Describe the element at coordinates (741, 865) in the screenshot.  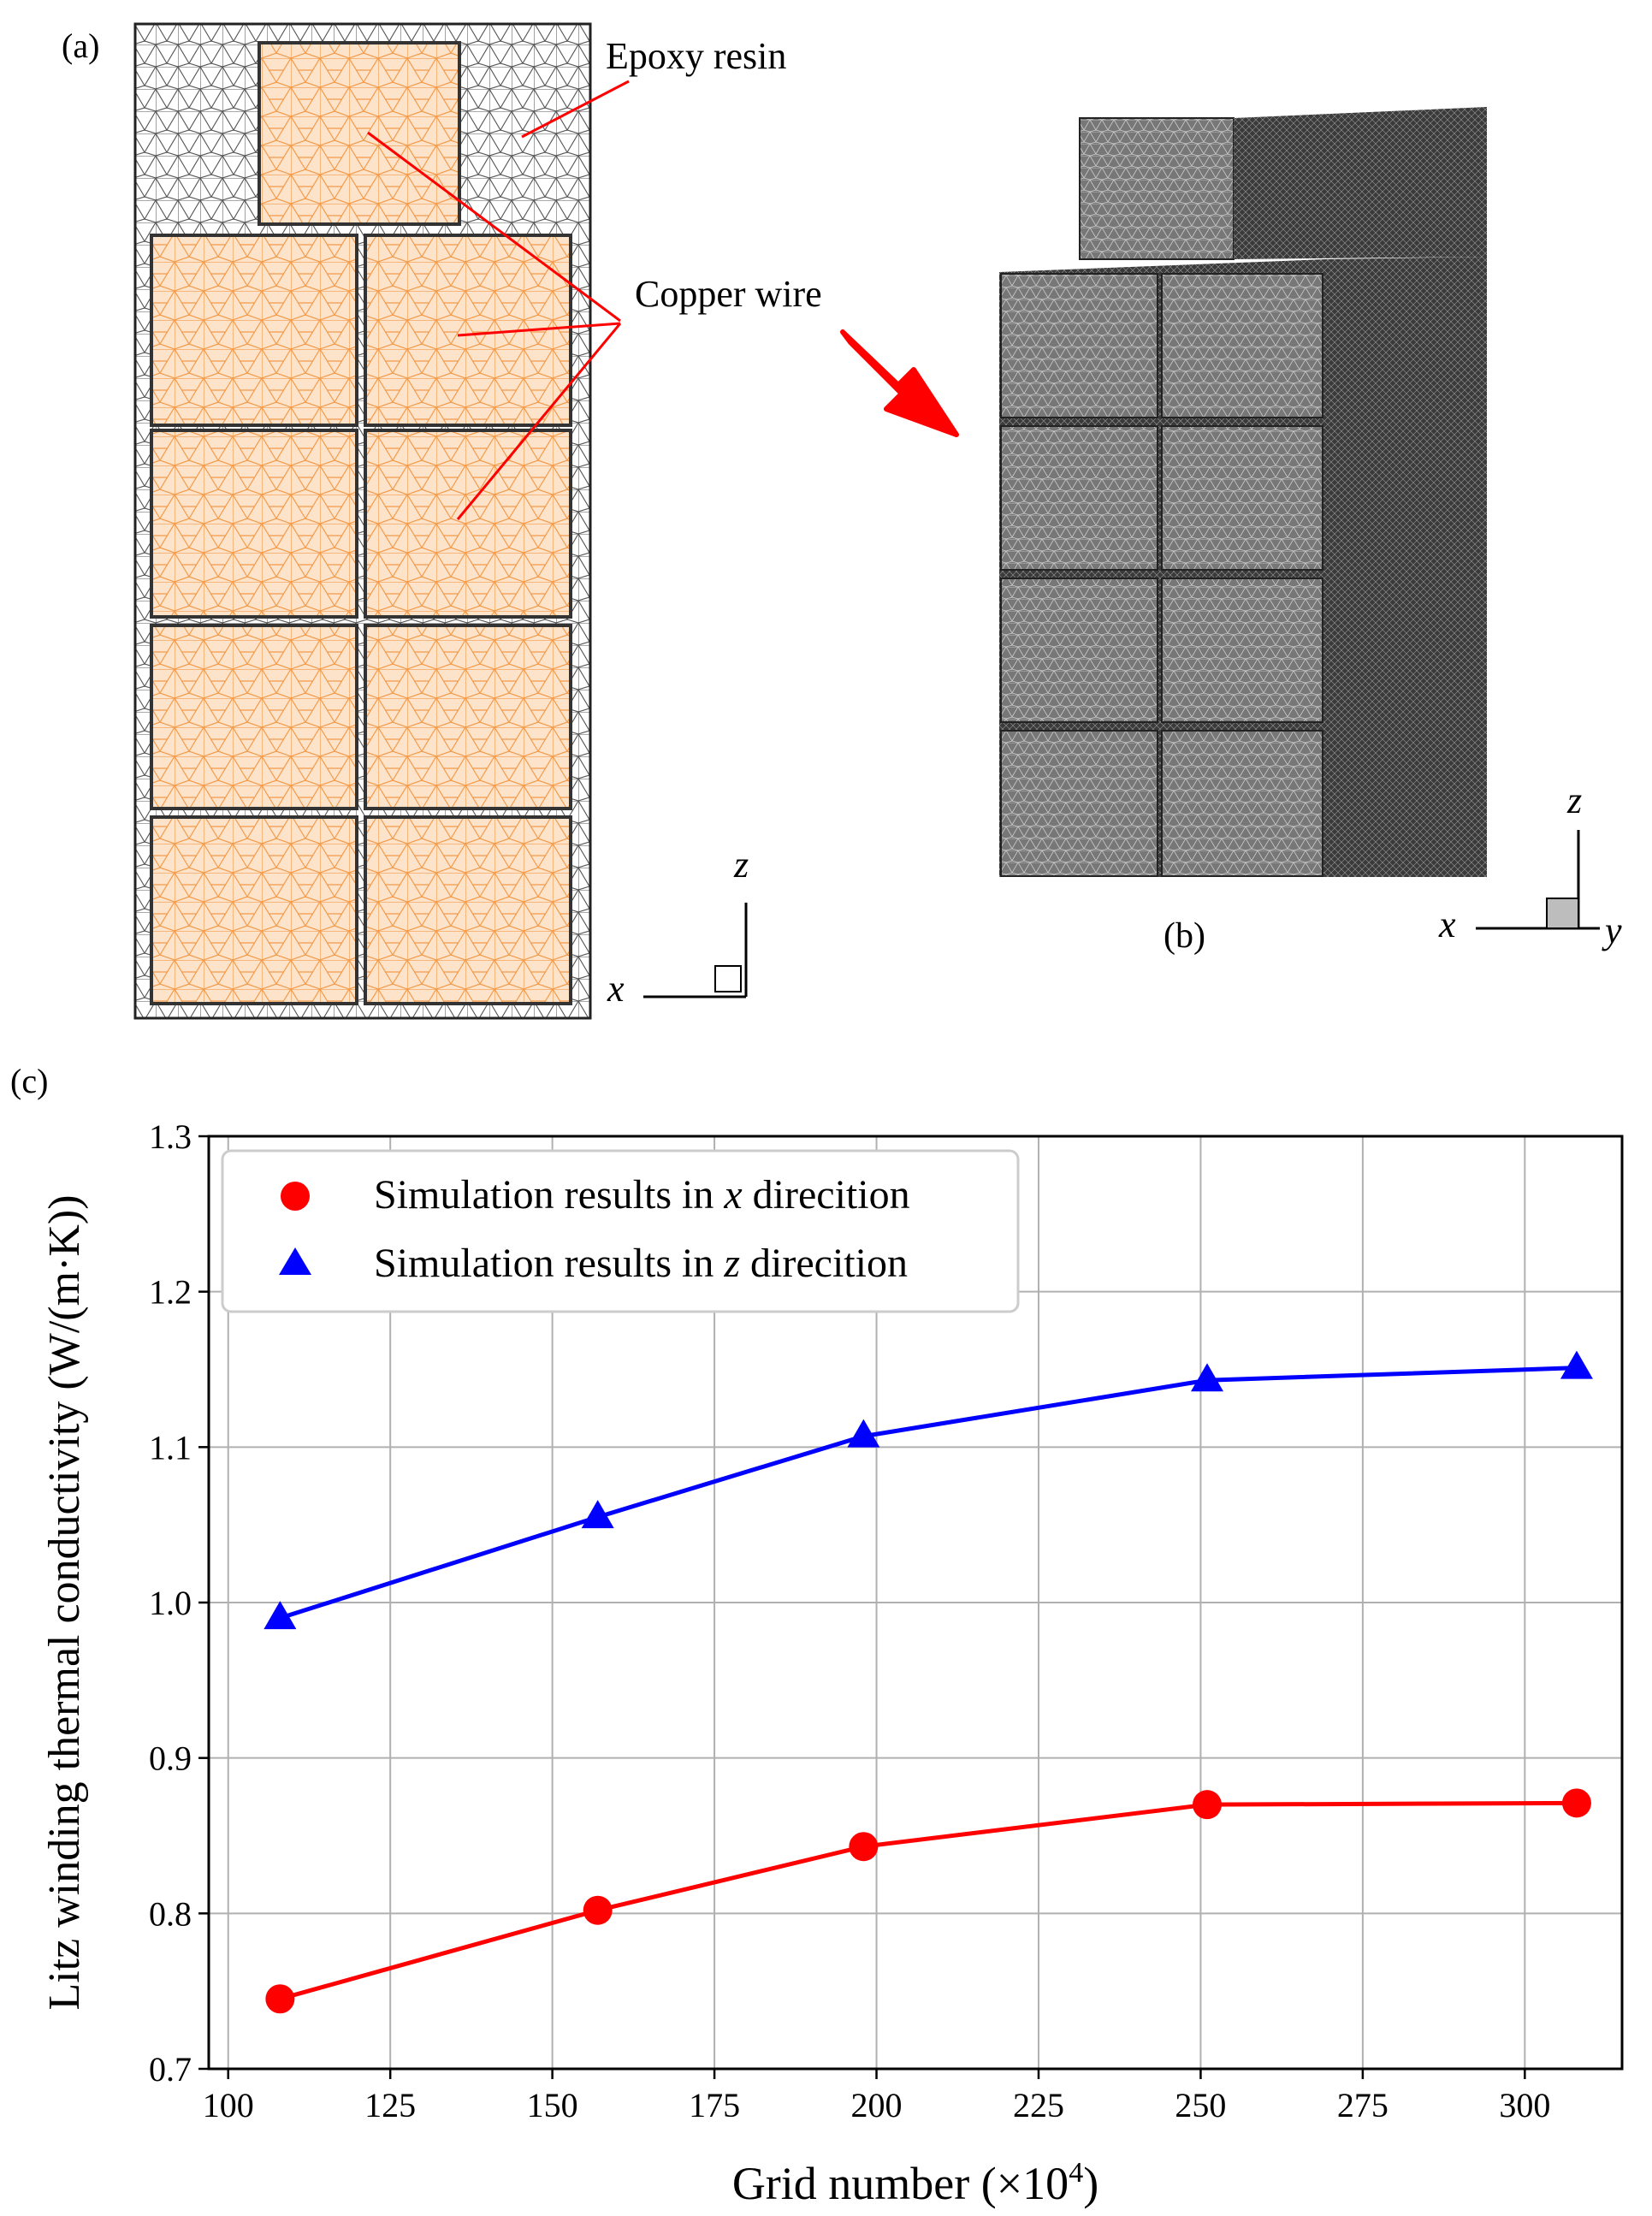
I see `panel-a-axis-z-label: z` at that location.